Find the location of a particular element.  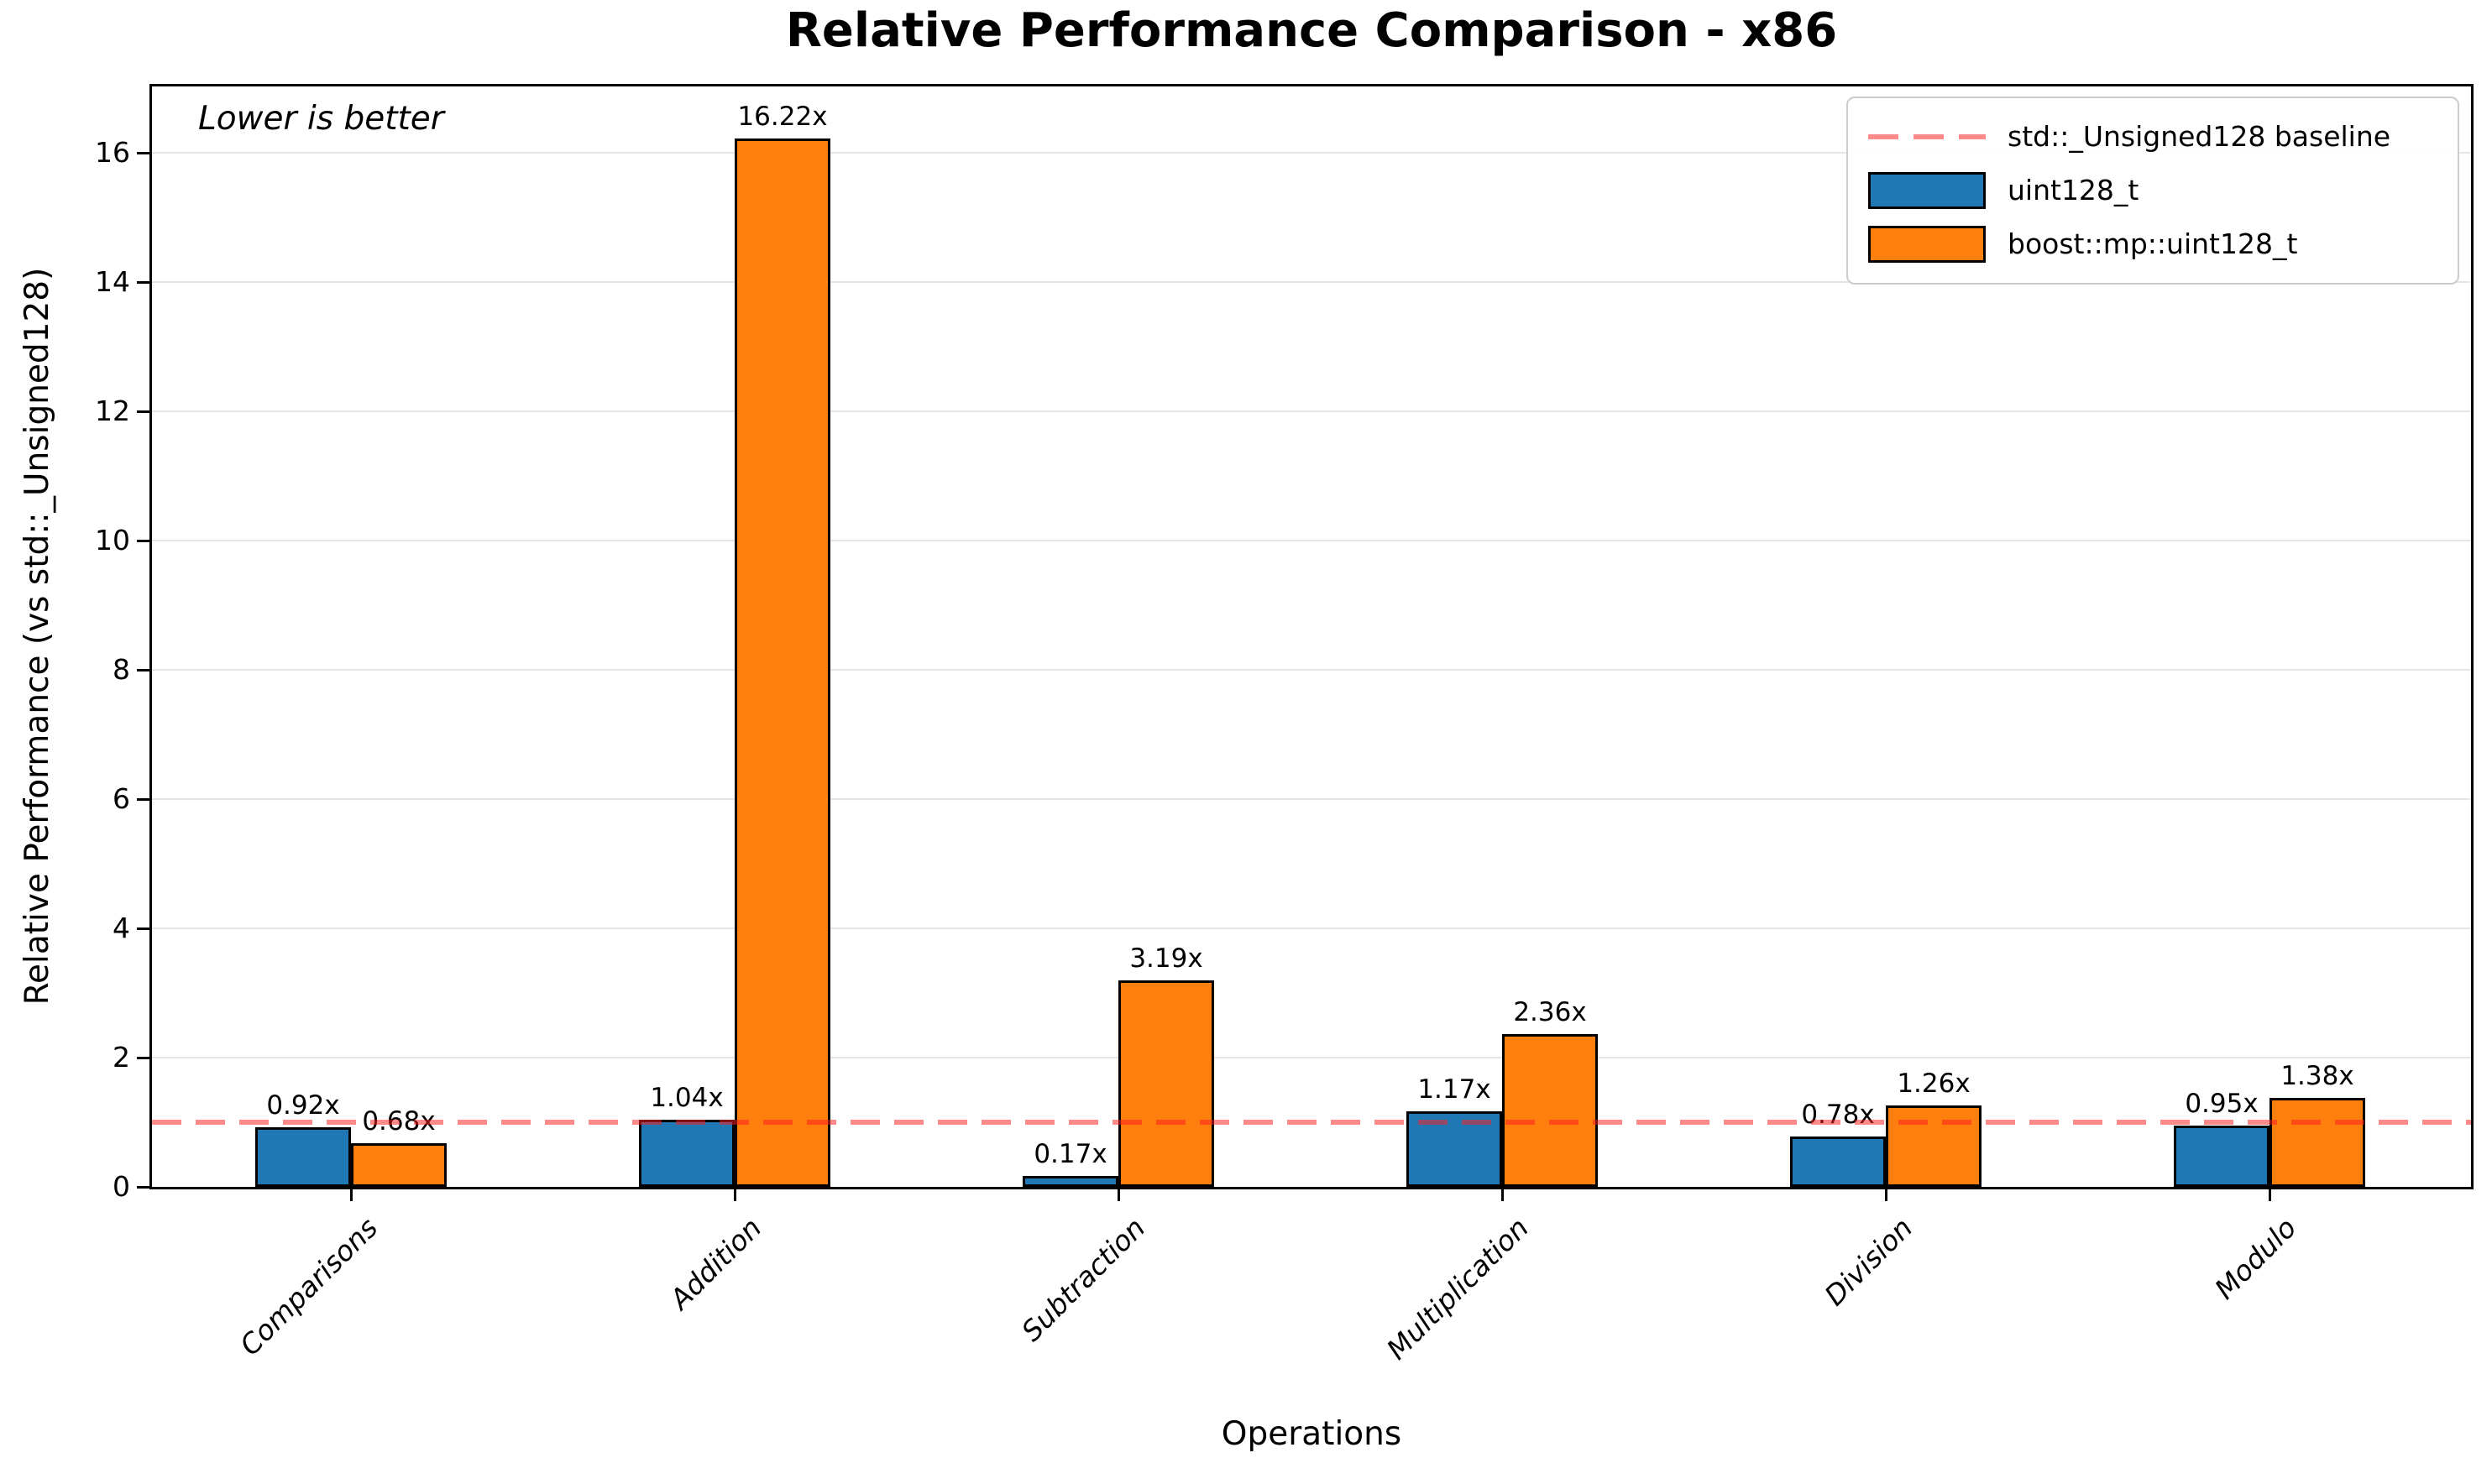

bar-value-label: 3.19x is located at coordinates (1166, 959).